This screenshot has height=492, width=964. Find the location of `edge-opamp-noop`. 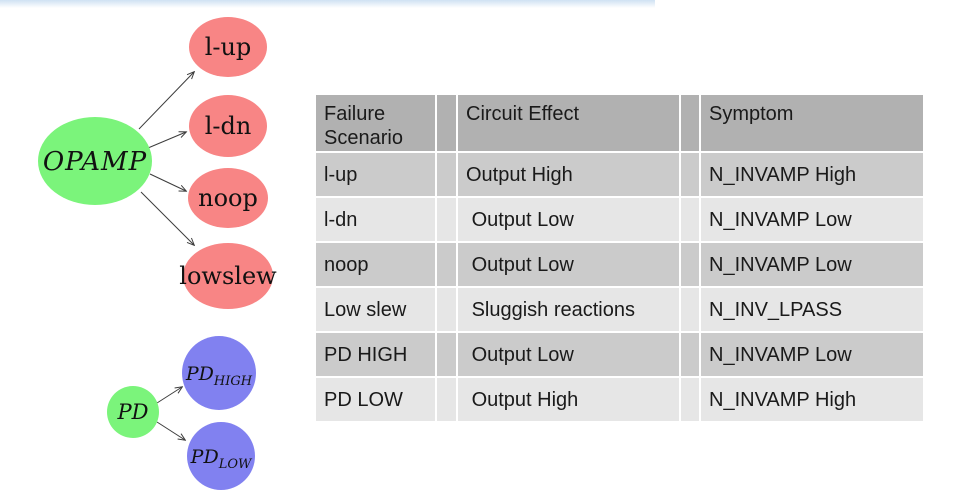

edge-opamp-noop is located at coordinates (167, 182).